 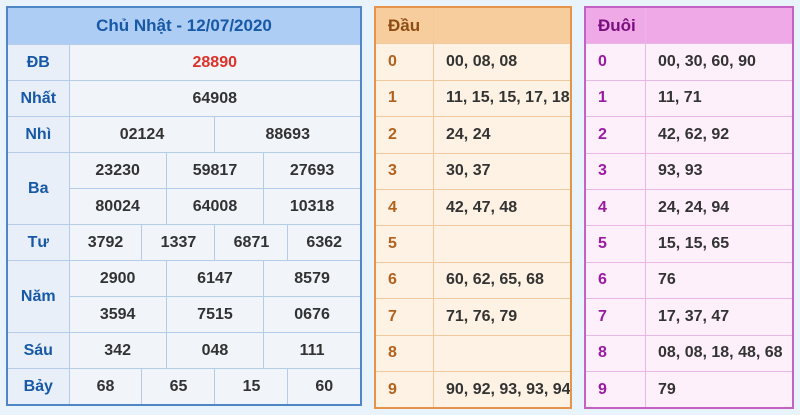 What do you see at coordinates (615, 353) in the screenshot?
I see `duoi-digit: 8` at bounding box center [615, 353].